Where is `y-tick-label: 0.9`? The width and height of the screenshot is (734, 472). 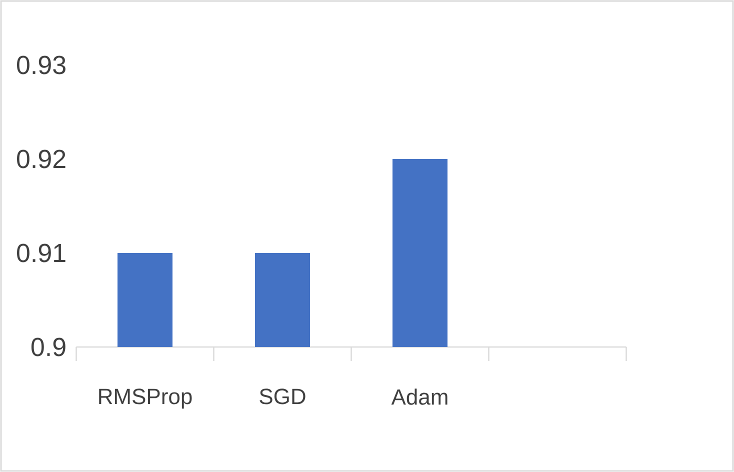 y-tick-label: 0.9 is located at coordinates (48, 347).